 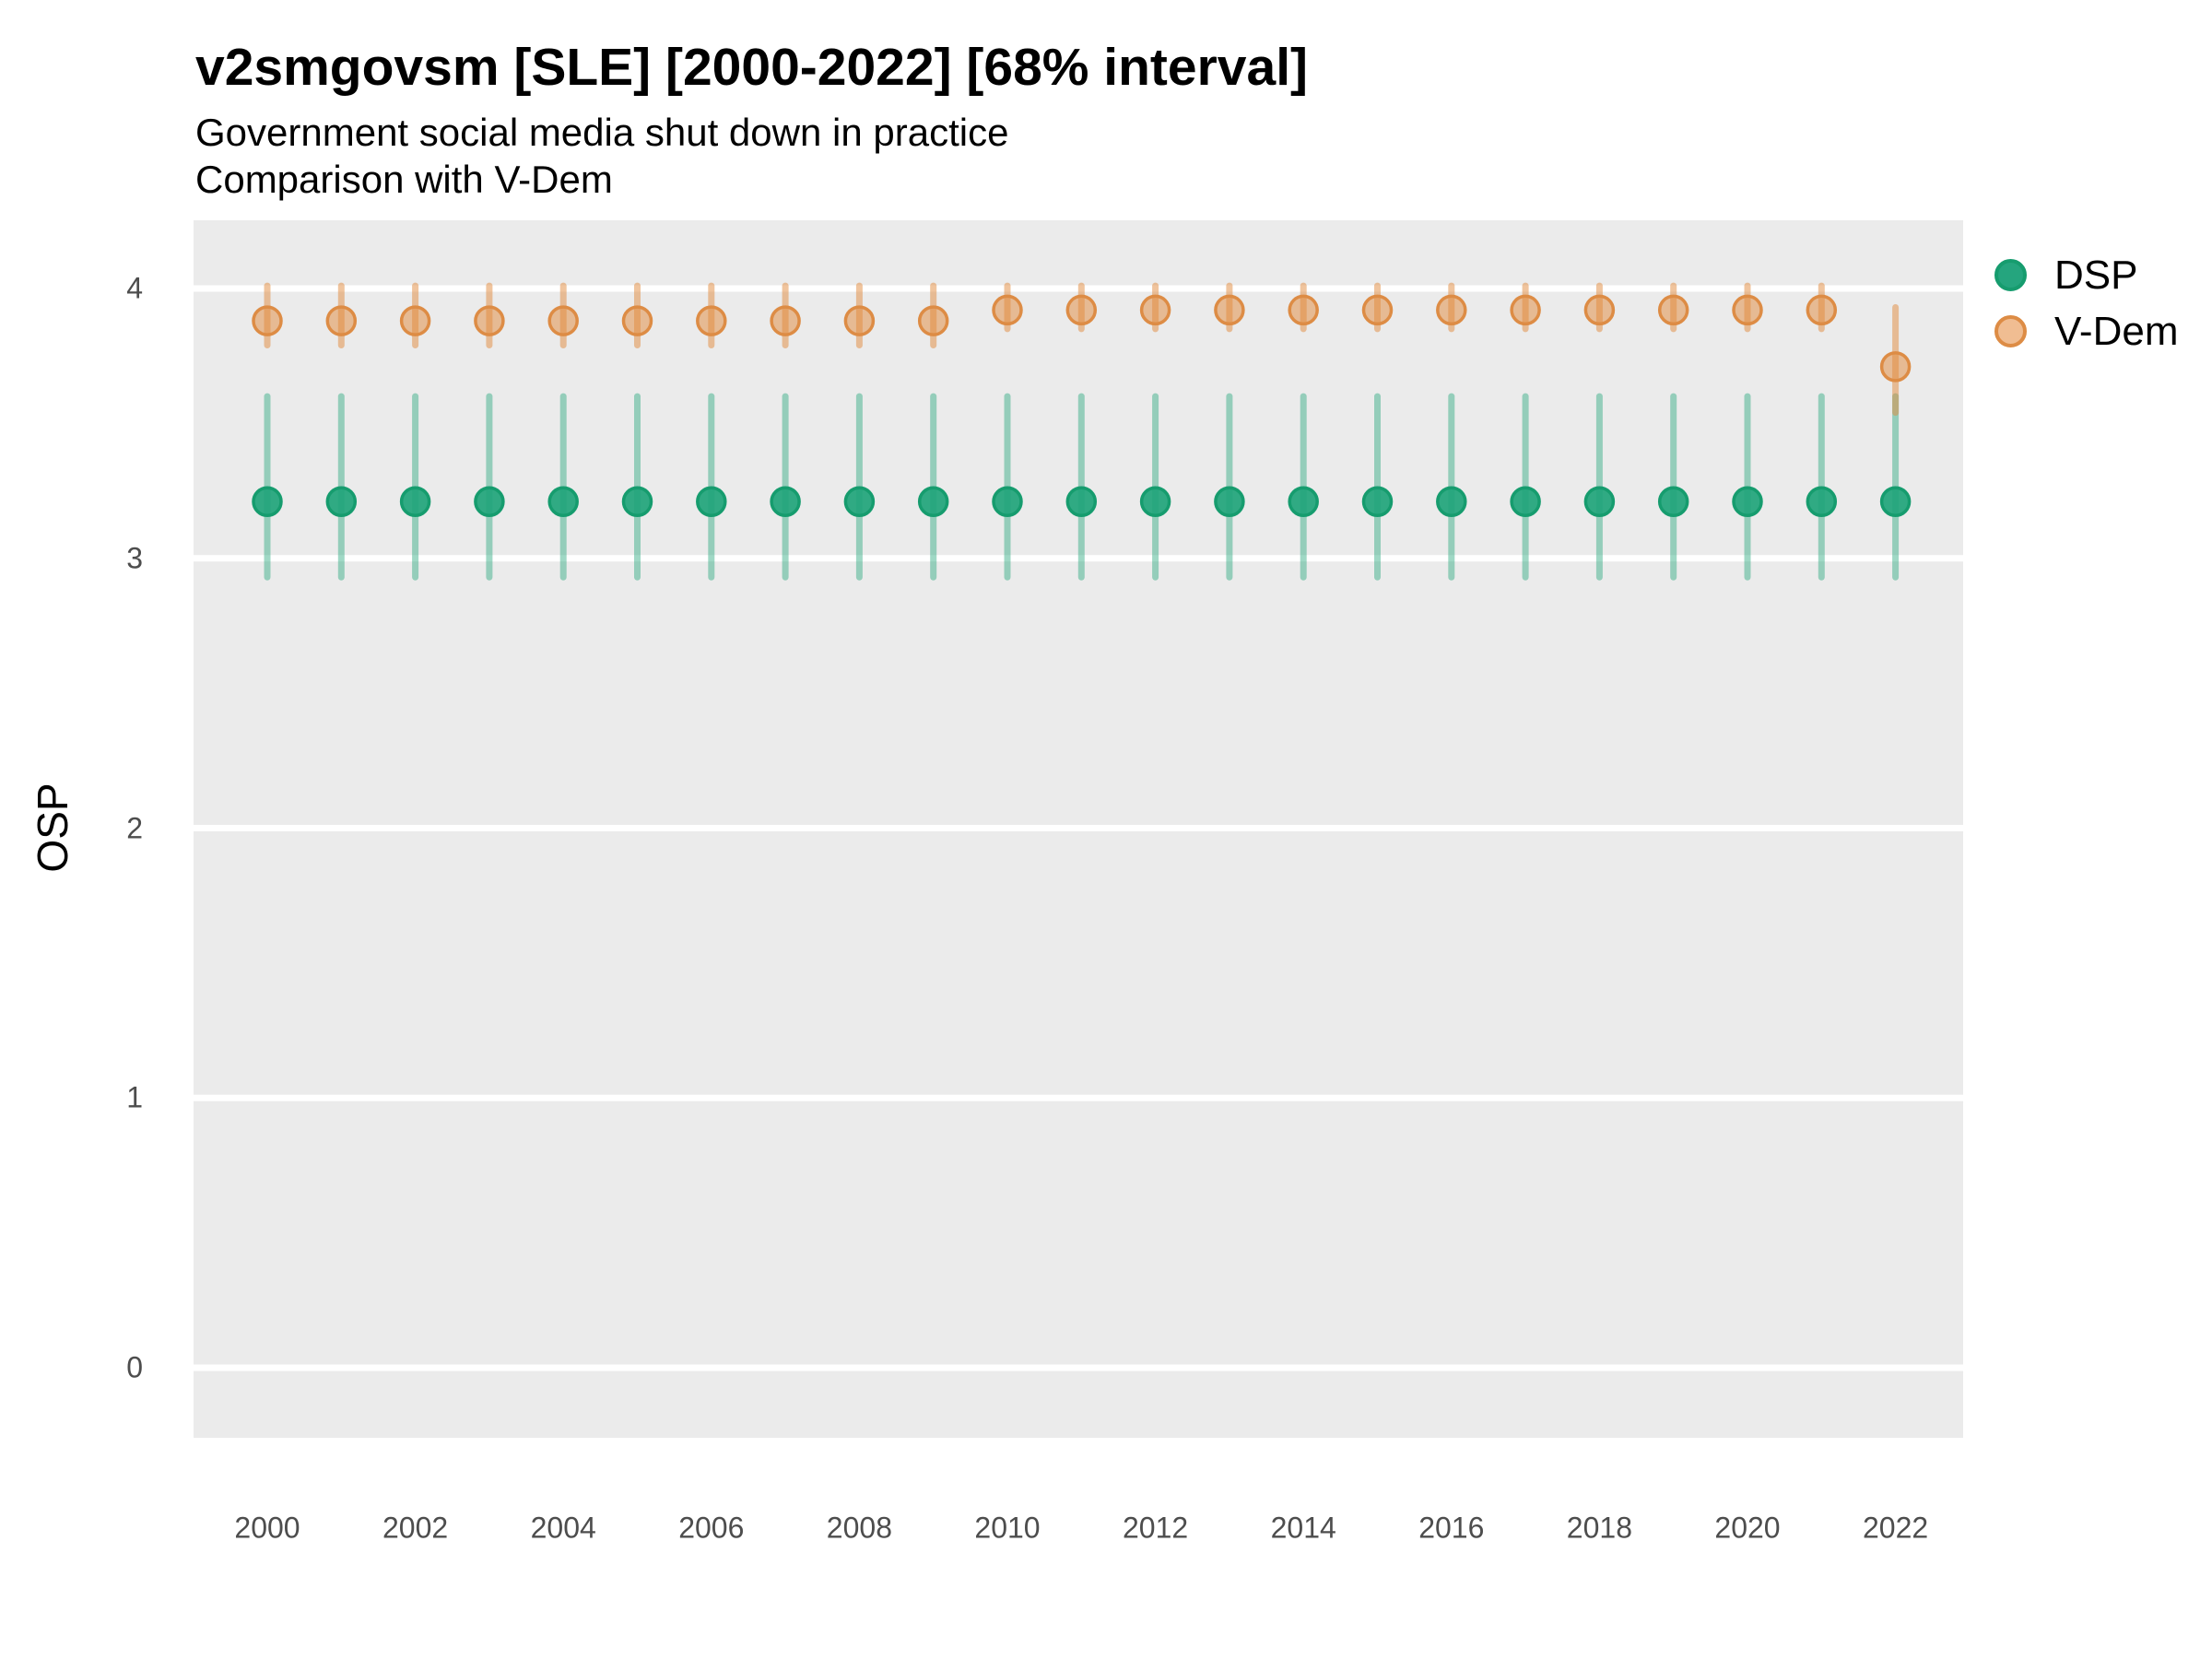 I want to click on point-dsp-2016, so click(x=1451, y=502).